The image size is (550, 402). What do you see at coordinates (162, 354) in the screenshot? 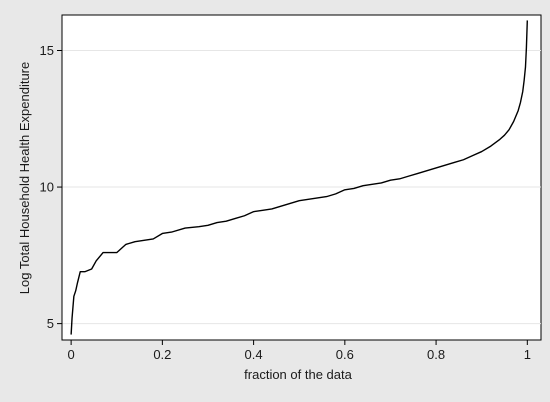
I see `x-tick-label: 0.2` at bounding box center [162, 354].